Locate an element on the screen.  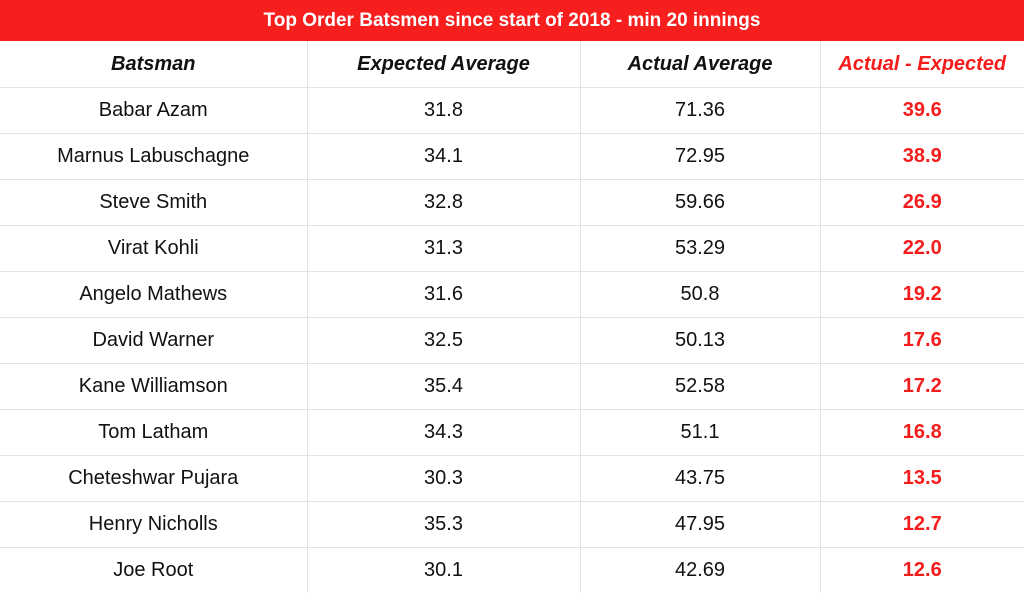
table-cell: 72.95 is located at coordinates (700, 156).